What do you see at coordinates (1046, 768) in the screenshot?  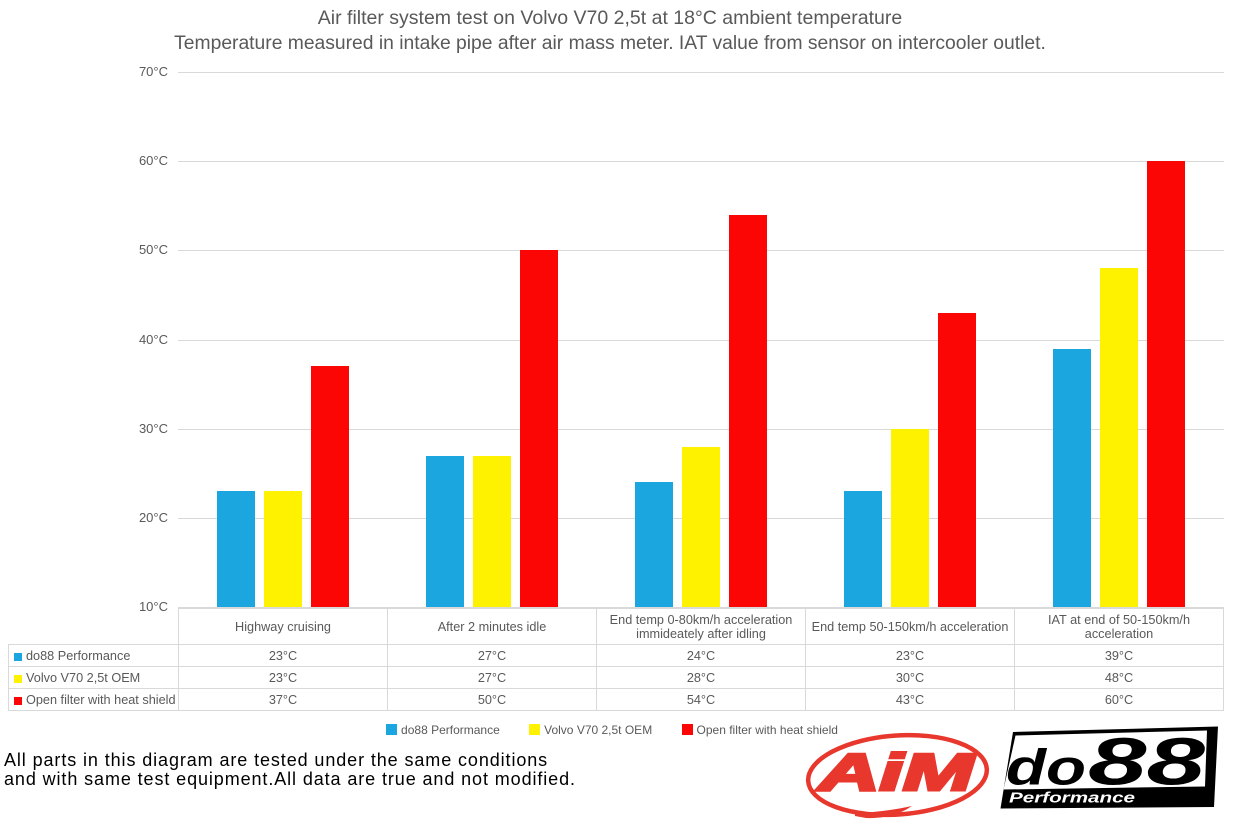 I see `svg-text: do` at bounding box center [1046, 768].